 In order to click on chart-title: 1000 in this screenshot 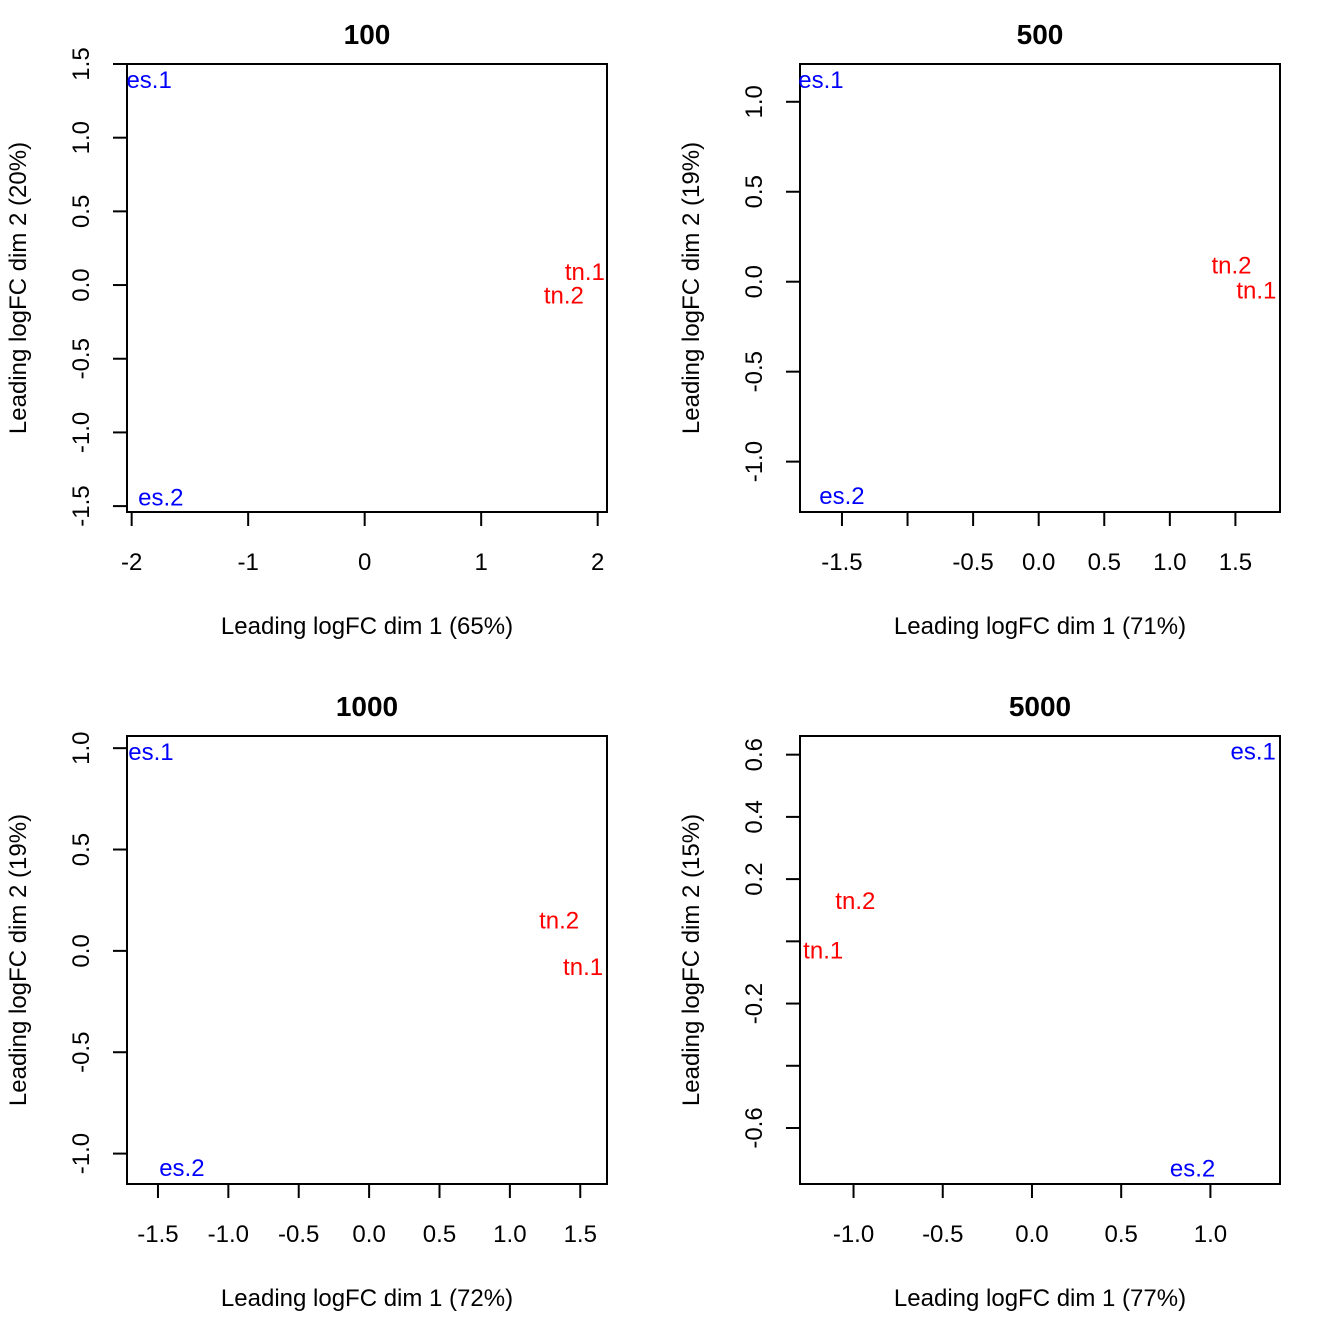, I will do `click(367, 706)`.